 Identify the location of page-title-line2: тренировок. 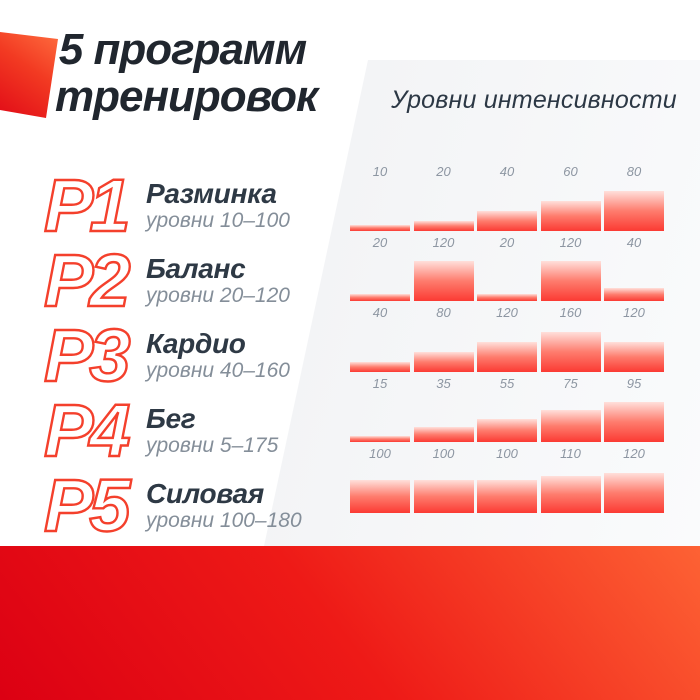
(186, 96).